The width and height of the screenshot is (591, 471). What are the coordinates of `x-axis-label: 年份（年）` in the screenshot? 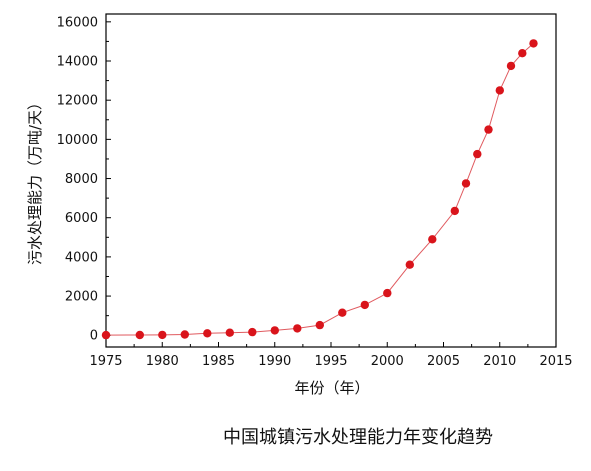 It's located at (331, 388).